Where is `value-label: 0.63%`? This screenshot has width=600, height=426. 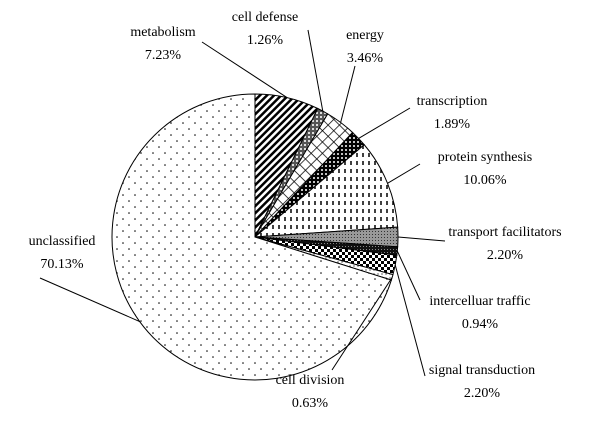 value-label: 0.63% is located at coordinates (310, 403).